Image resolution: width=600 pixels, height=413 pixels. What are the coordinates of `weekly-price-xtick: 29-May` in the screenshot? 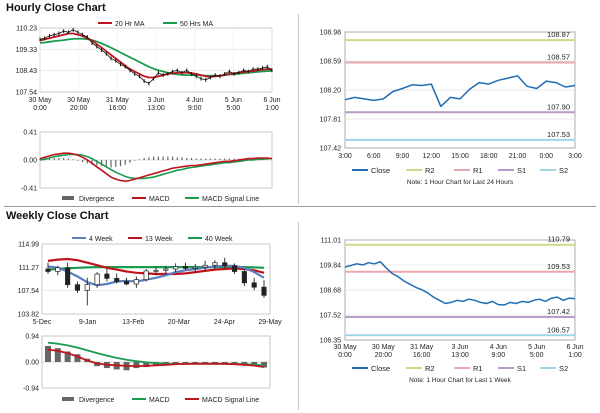 It's located at (270, 322).